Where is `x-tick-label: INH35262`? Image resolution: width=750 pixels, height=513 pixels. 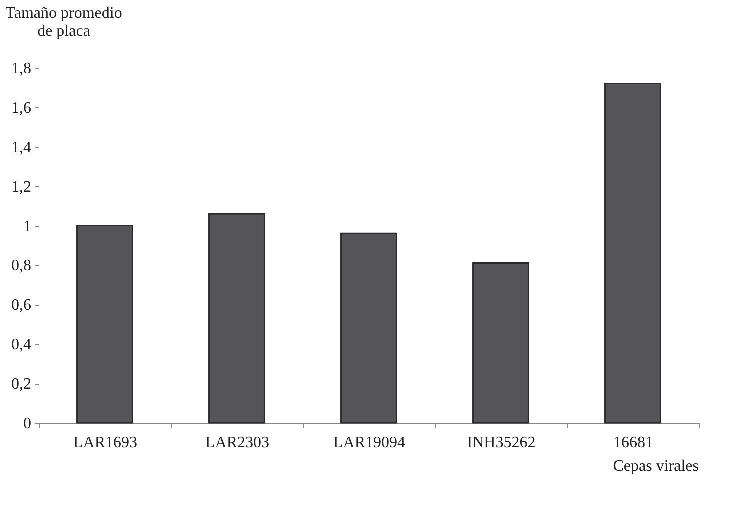 x-tick-label: INH35262 is located at coordinates (501, 443).